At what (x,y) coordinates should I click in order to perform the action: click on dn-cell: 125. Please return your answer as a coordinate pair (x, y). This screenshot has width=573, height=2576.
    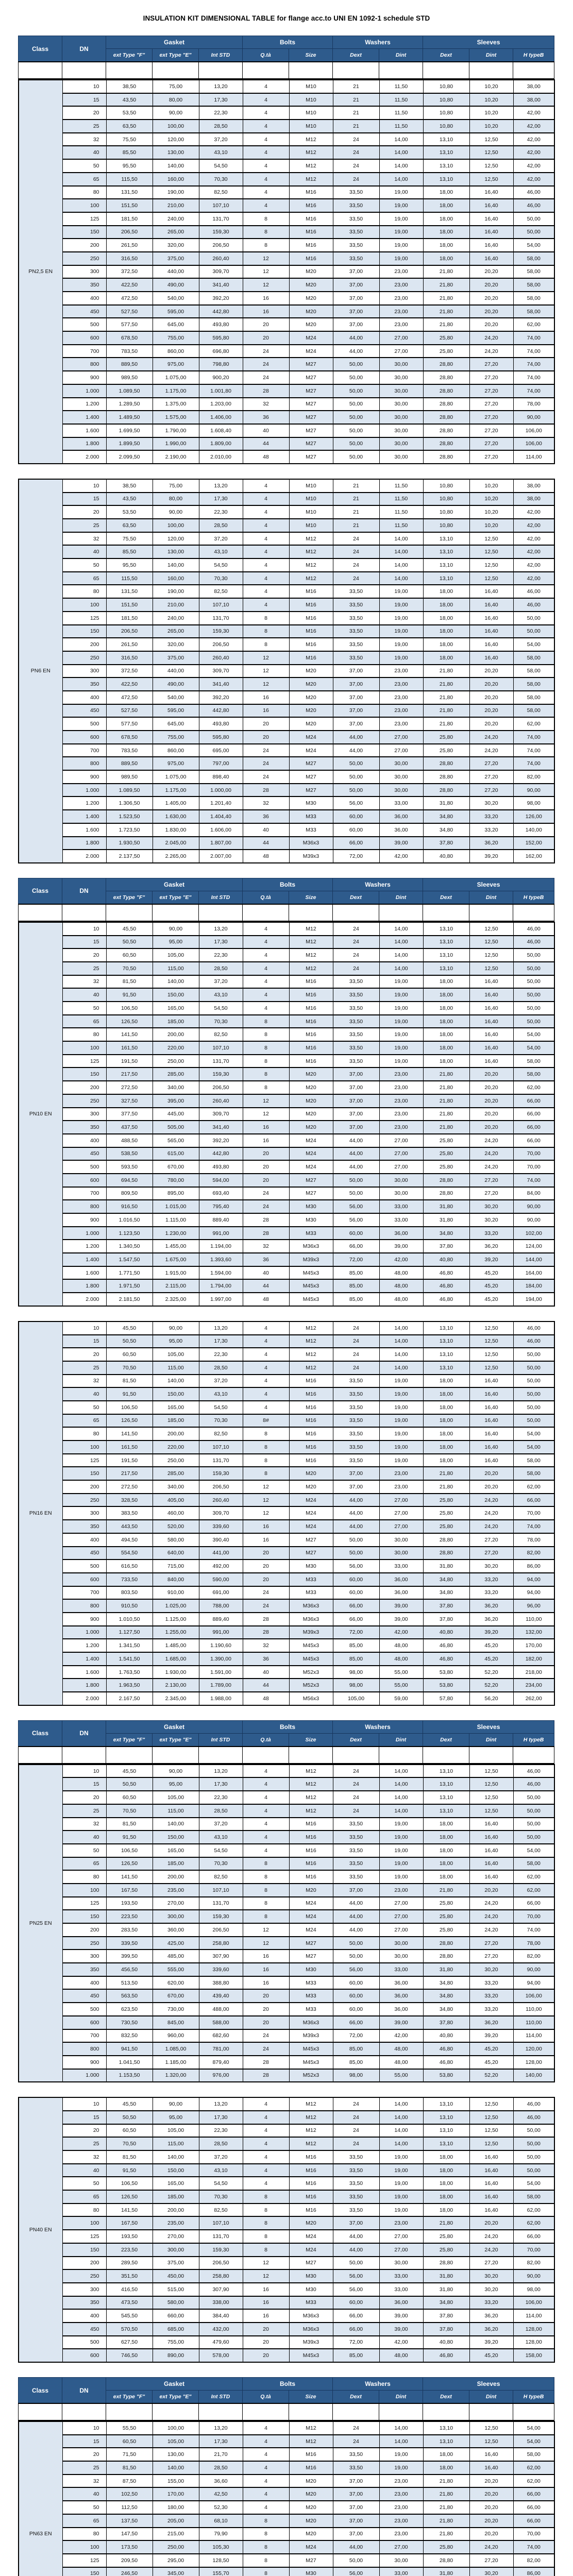
    Looking at the image, I should click on (84, 2236).